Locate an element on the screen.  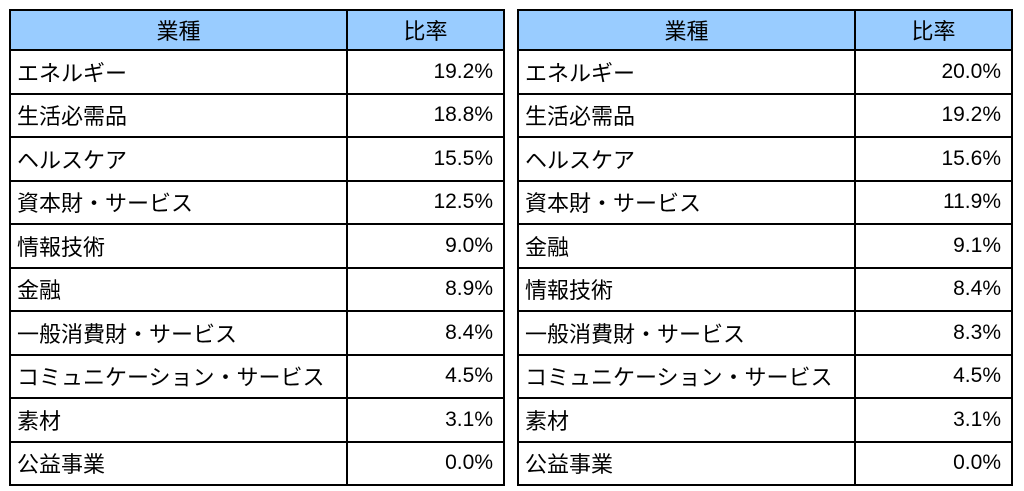
table-row: 生活必需品 18.8% is located at coordinates (257, 115).